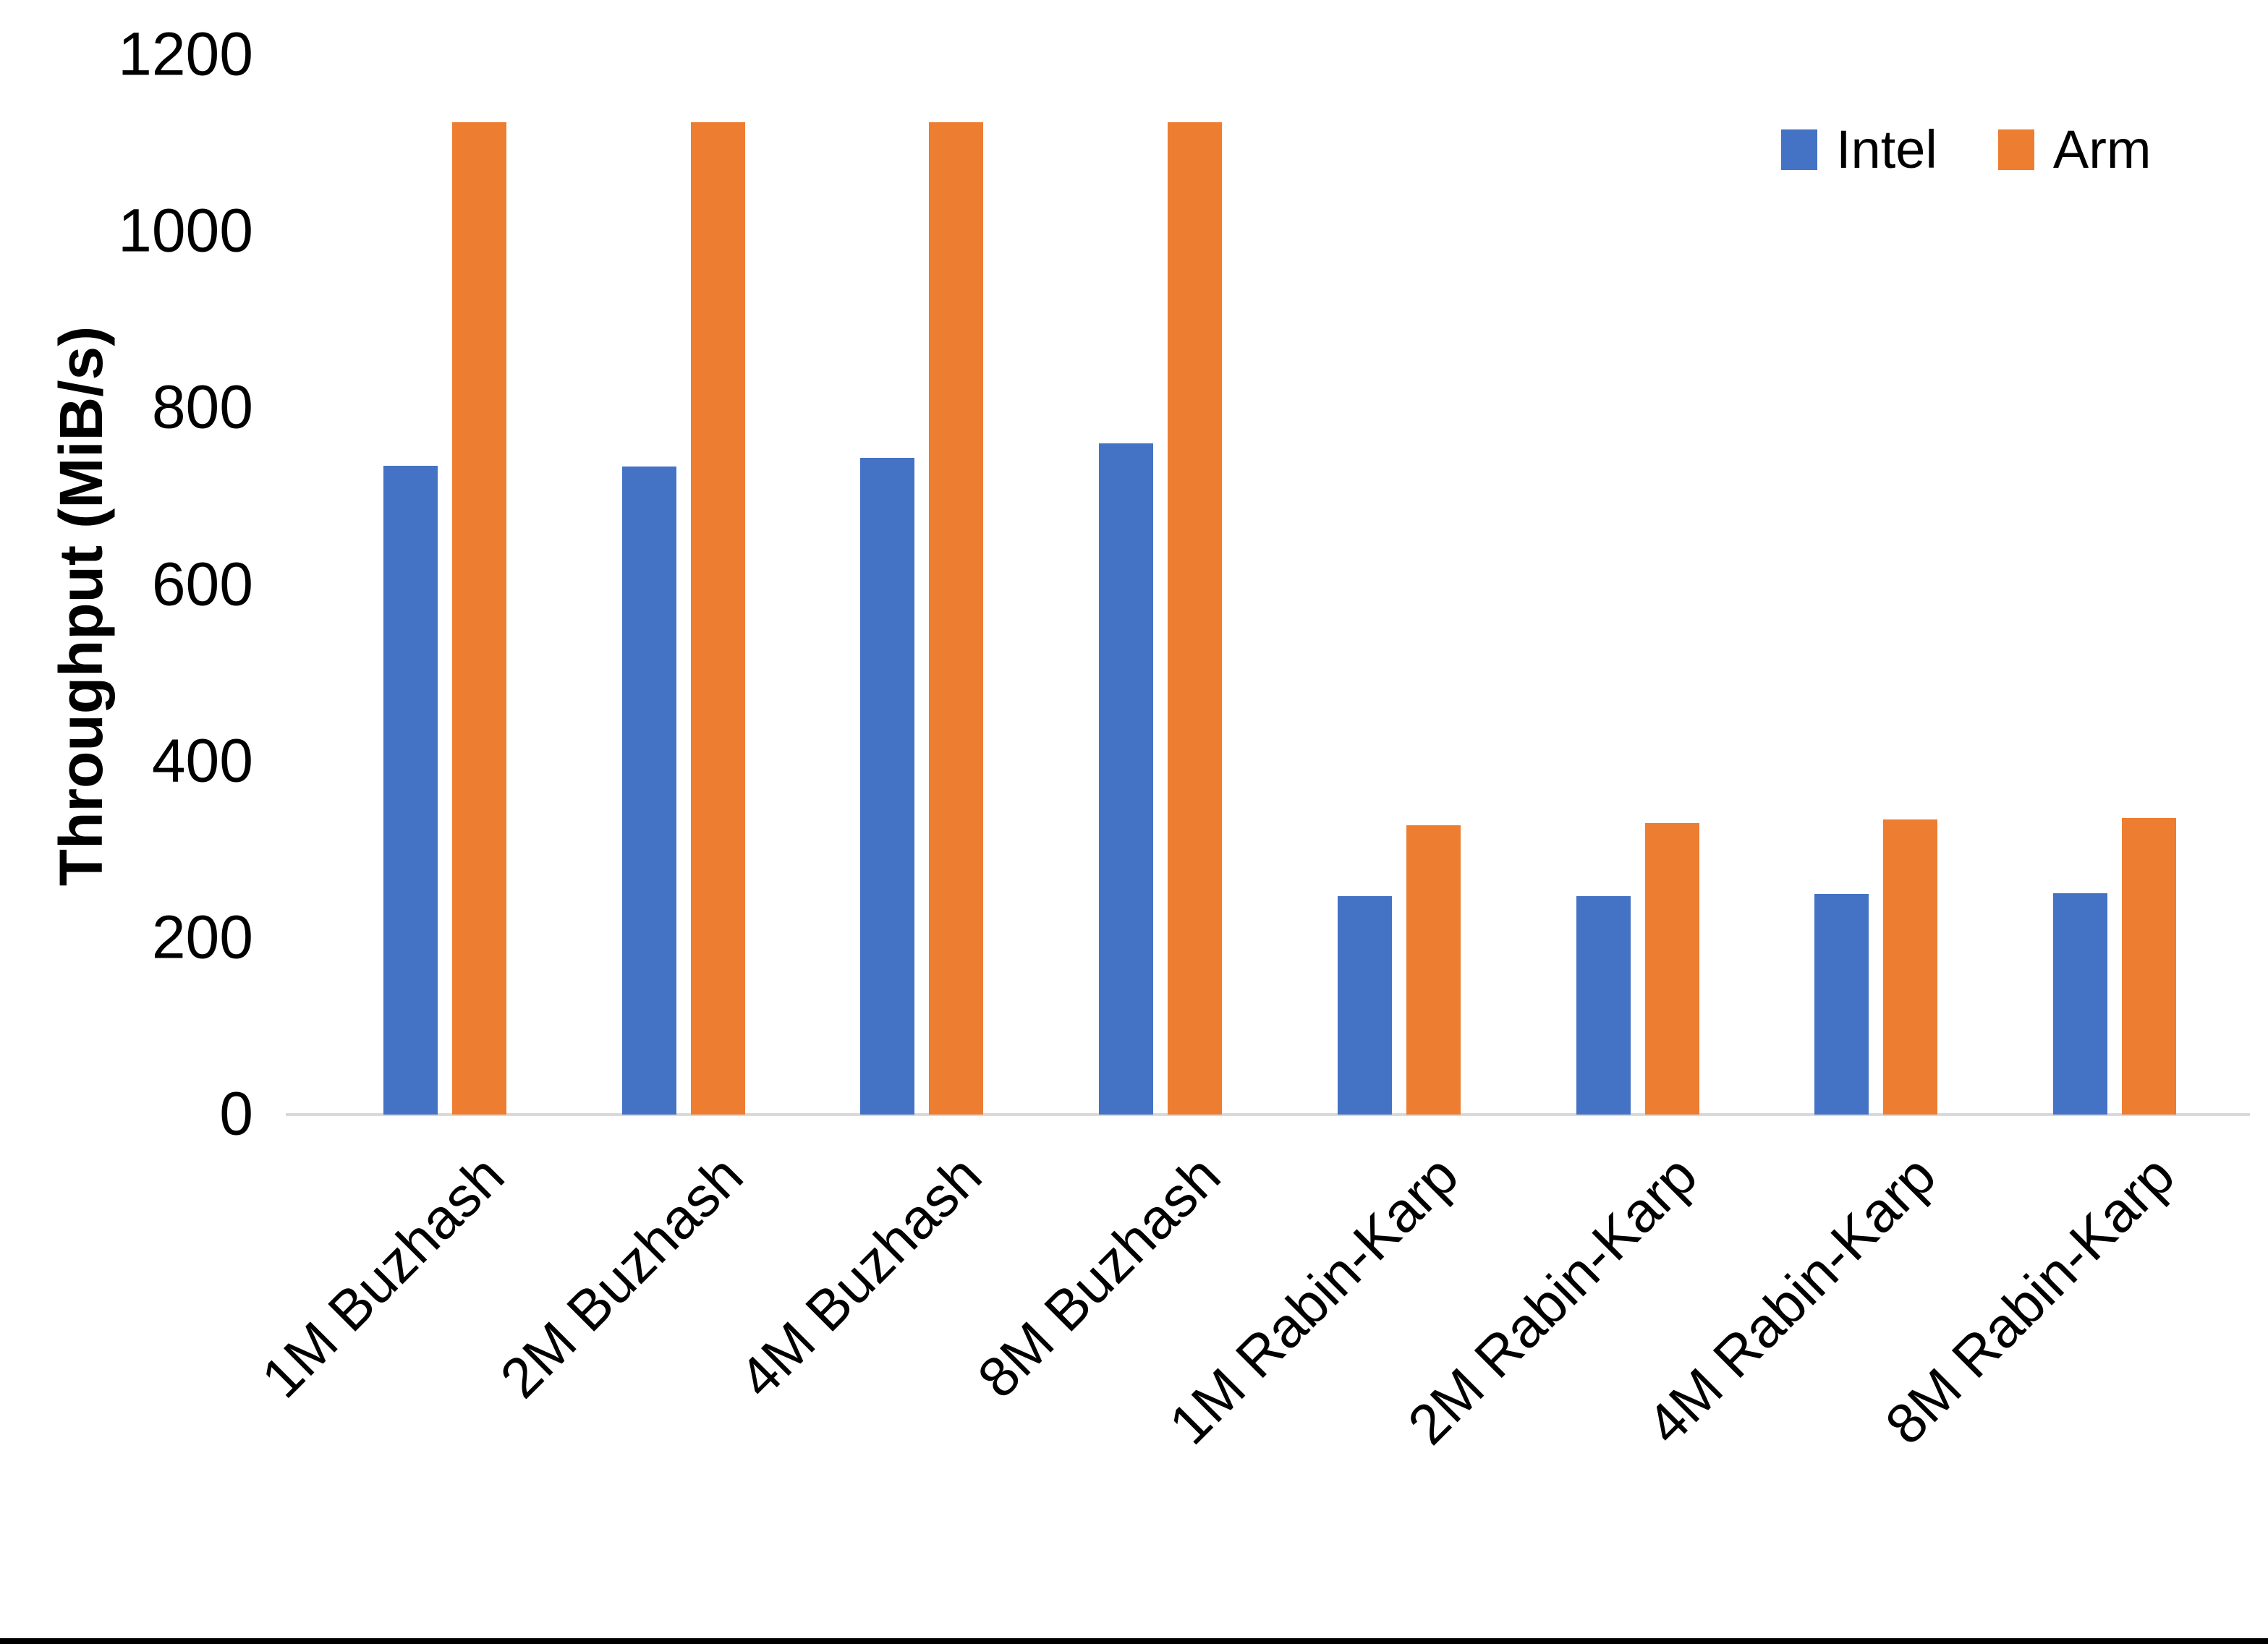 This screenshot has height=1644, width=2268. What do you see at coordinates (202, 406) in the screenshot?
I see `y-tick-label-800: 800` at bounding box center [202, 406].